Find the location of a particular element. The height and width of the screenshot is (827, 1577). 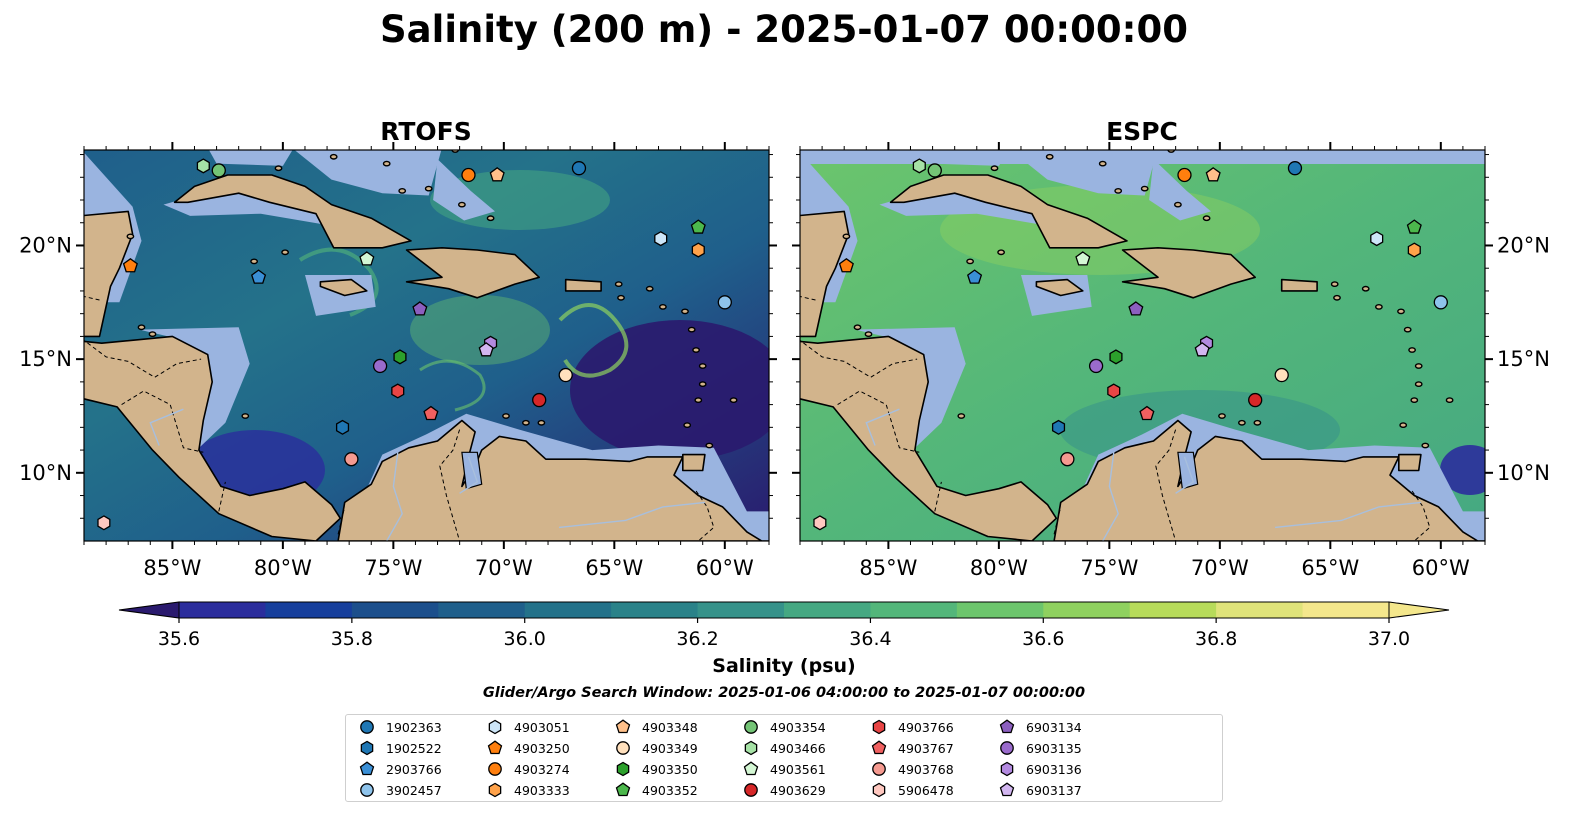

legend-item: 4903348 is located at coordinates (656, 727).